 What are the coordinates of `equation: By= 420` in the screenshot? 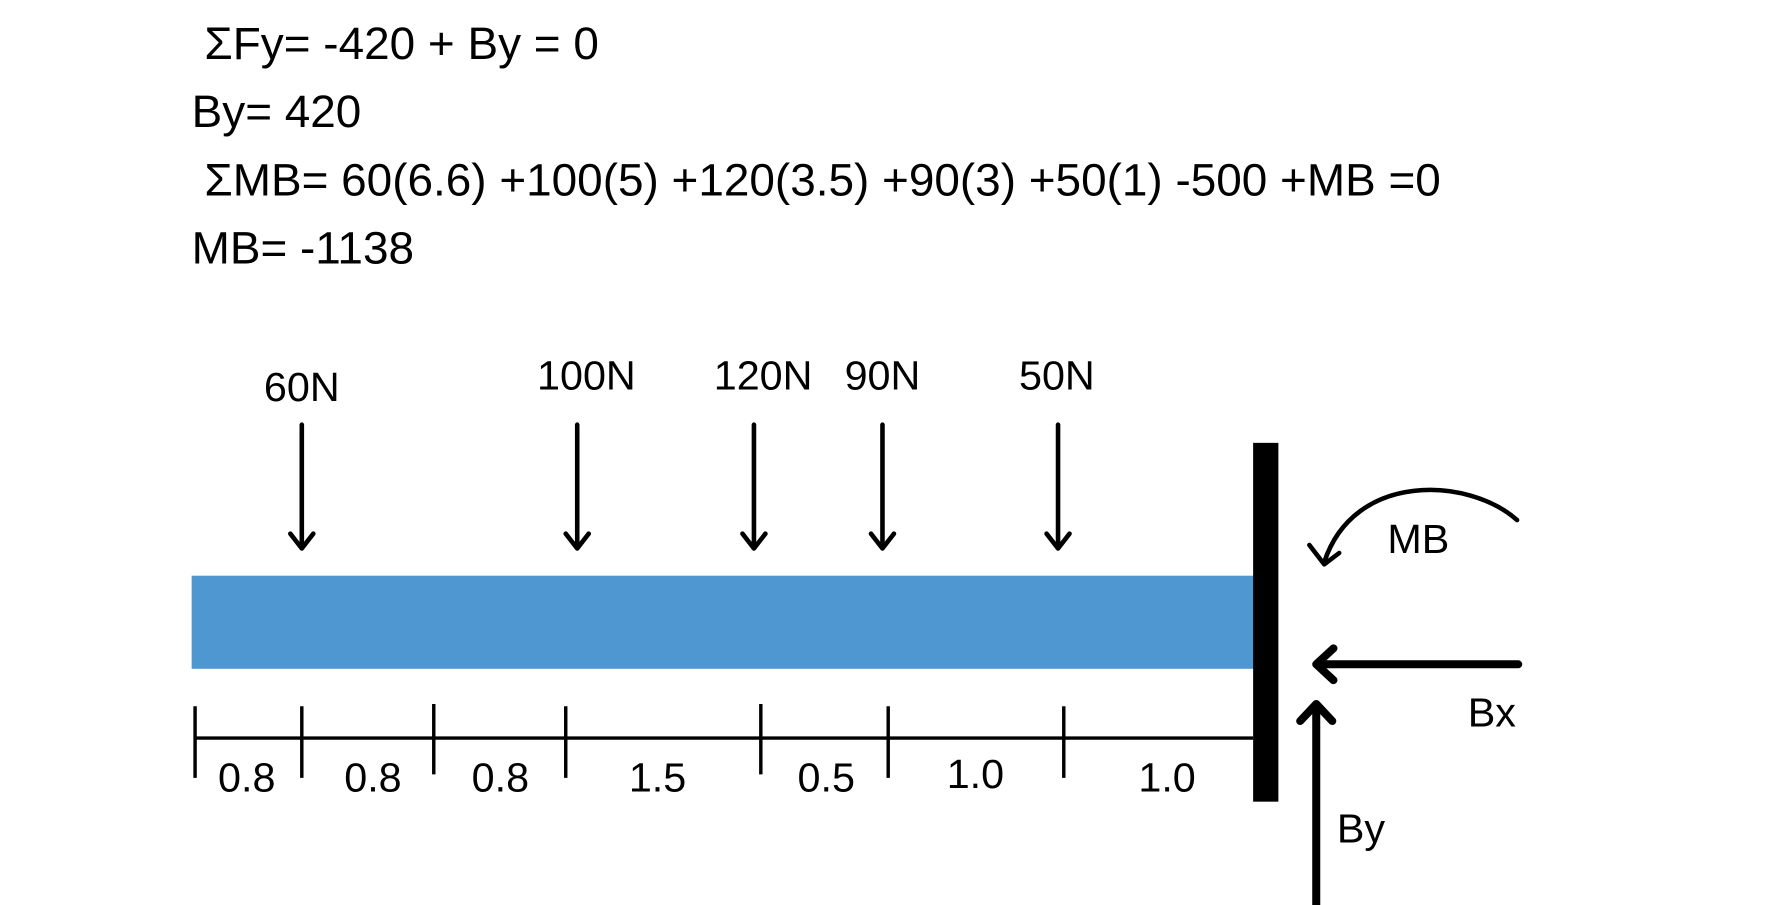 It's located at (277, 111).